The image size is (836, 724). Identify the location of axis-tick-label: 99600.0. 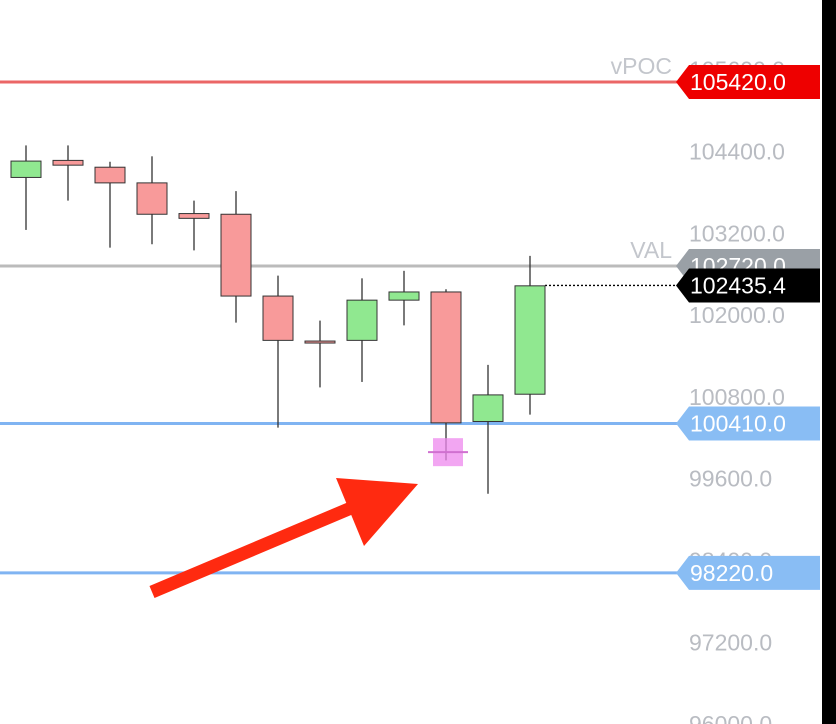
(730, 479).